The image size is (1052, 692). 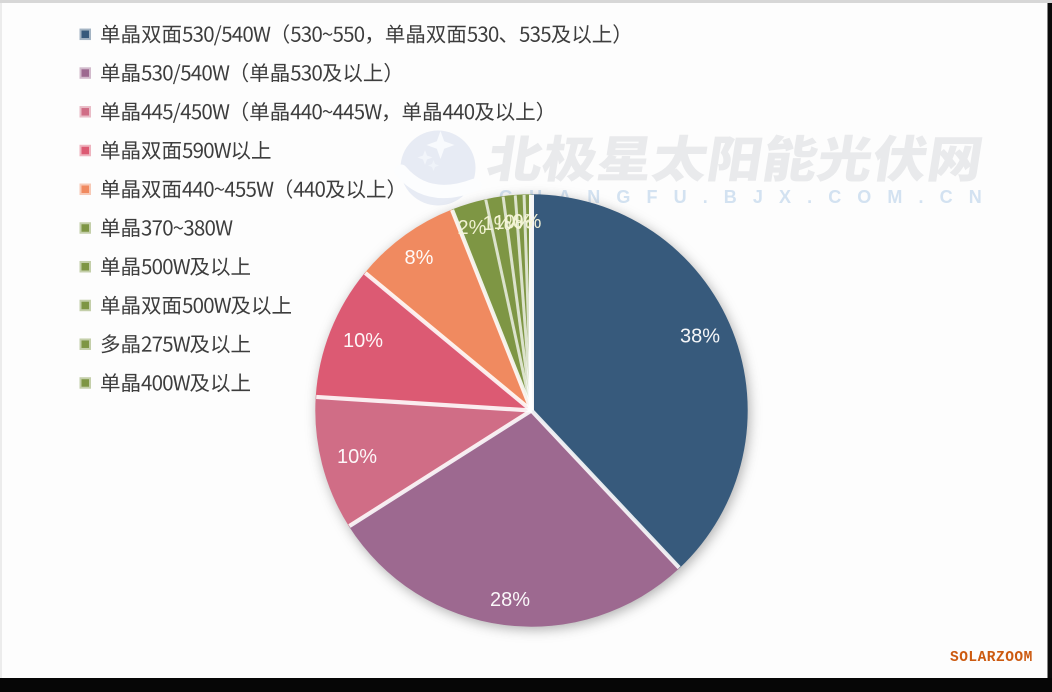 What do you see at coordinates (472, 228) in the screenshot?
I see `svg-text: 2%` at bounding box center [472, 228].